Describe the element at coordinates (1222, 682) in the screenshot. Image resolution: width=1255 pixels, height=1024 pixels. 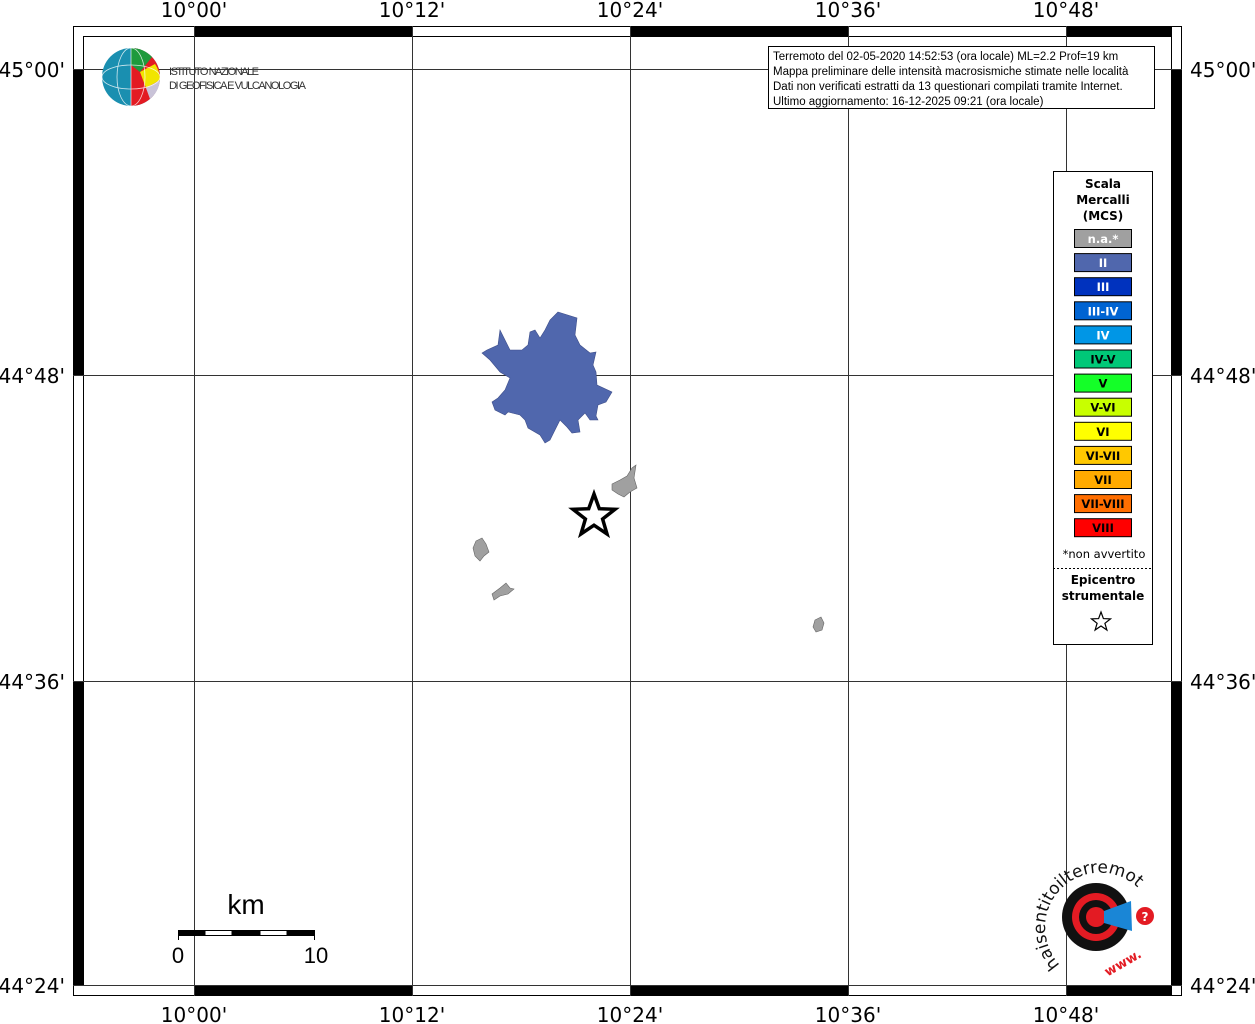
I see `right-axis-label: 44°36'` at that location.